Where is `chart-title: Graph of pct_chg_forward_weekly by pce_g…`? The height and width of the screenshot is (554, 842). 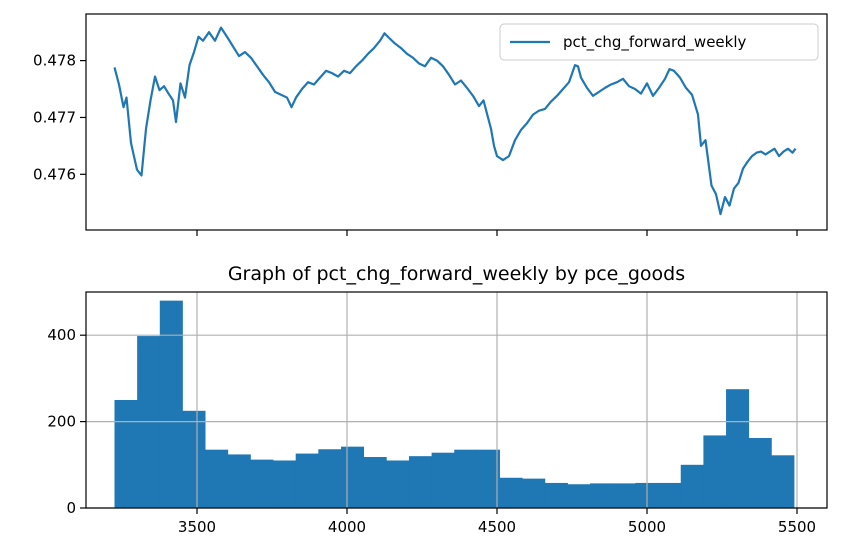
chart-title: Graph of pct_chg_forward_weekly by pce_g… is located at coordinates (456, 274).